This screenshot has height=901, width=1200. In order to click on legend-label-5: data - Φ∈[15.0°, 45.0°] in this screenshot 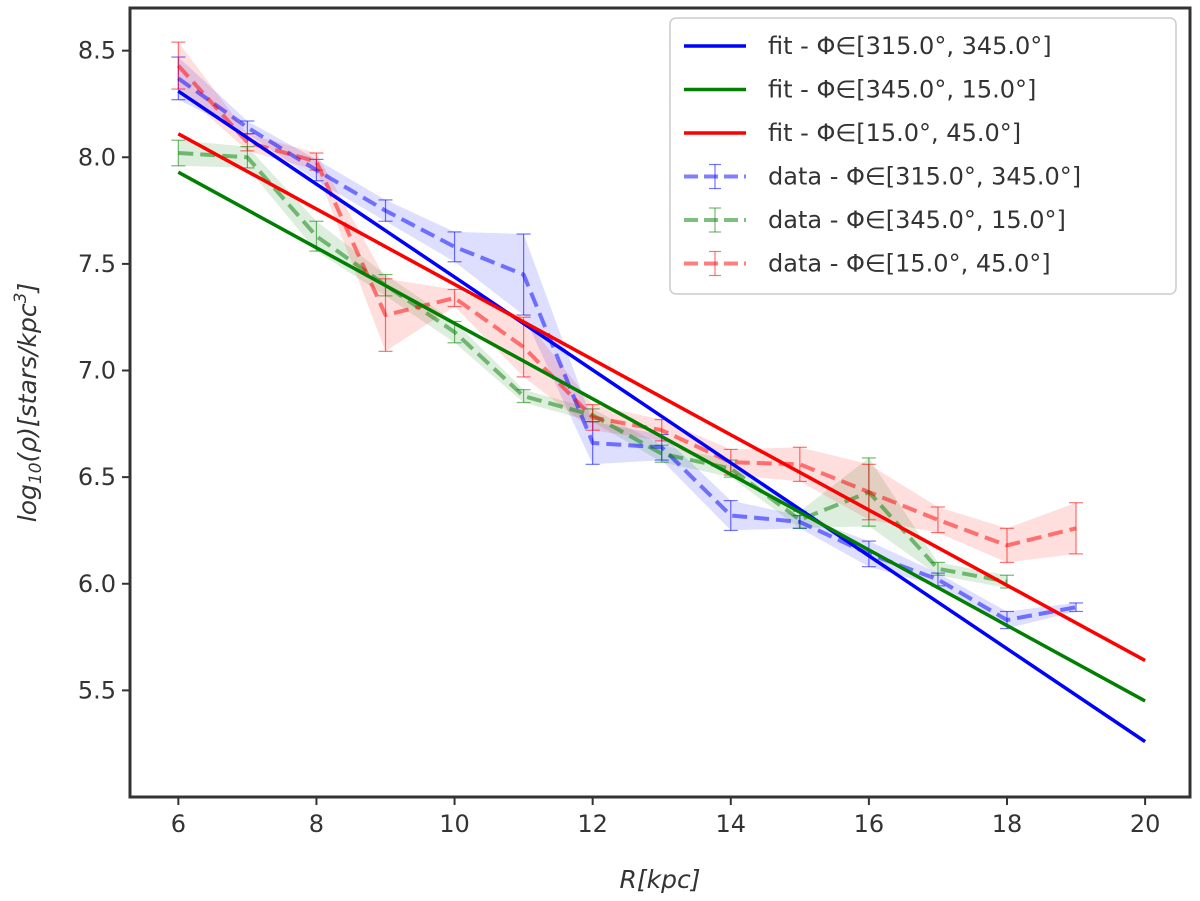, I will do `click(909, 264)`.